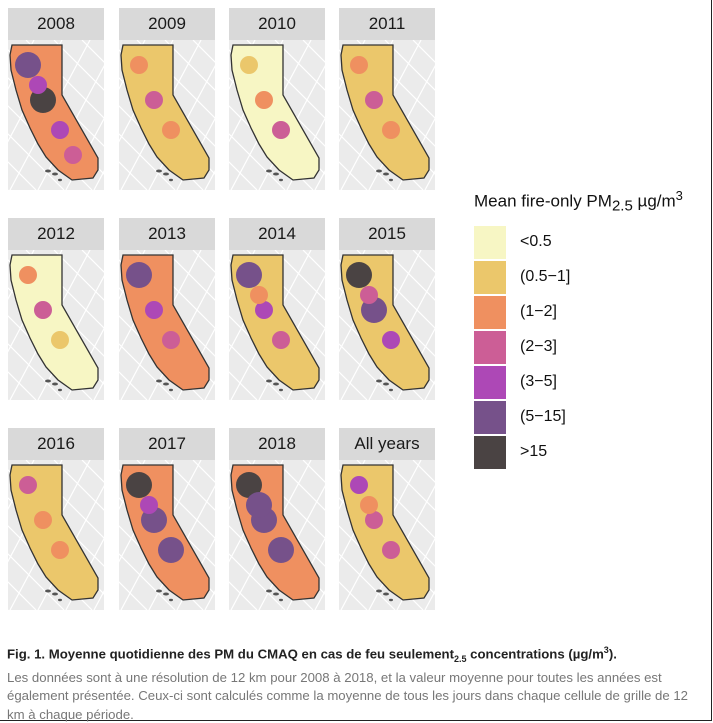  Describe the element at coordinates (538, 312) in the screenshot. I see `legend-label: (1−2]` at that location.